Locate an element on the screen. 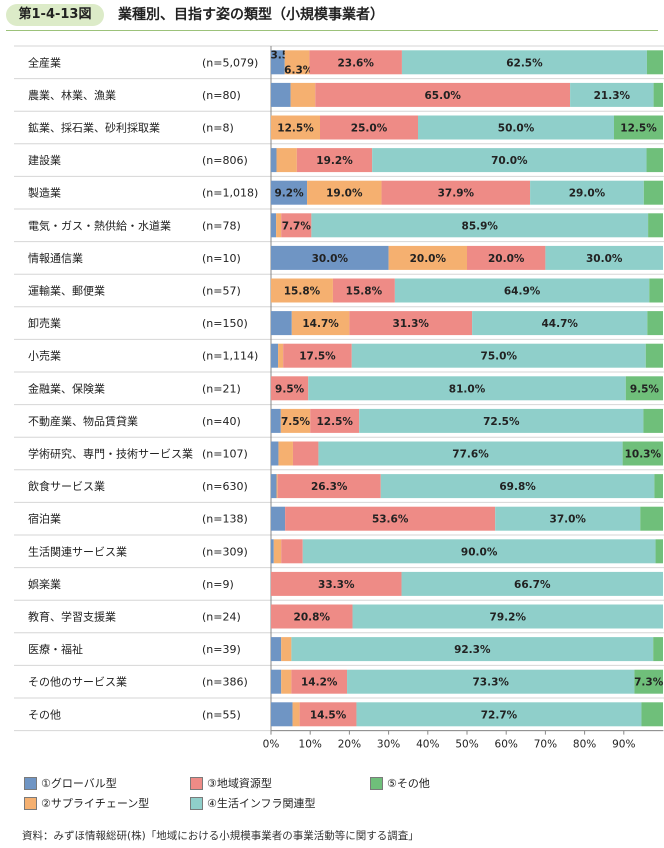 The image size is (664, 848). x-tick-label: 10% is located at coordinates (310, 745).